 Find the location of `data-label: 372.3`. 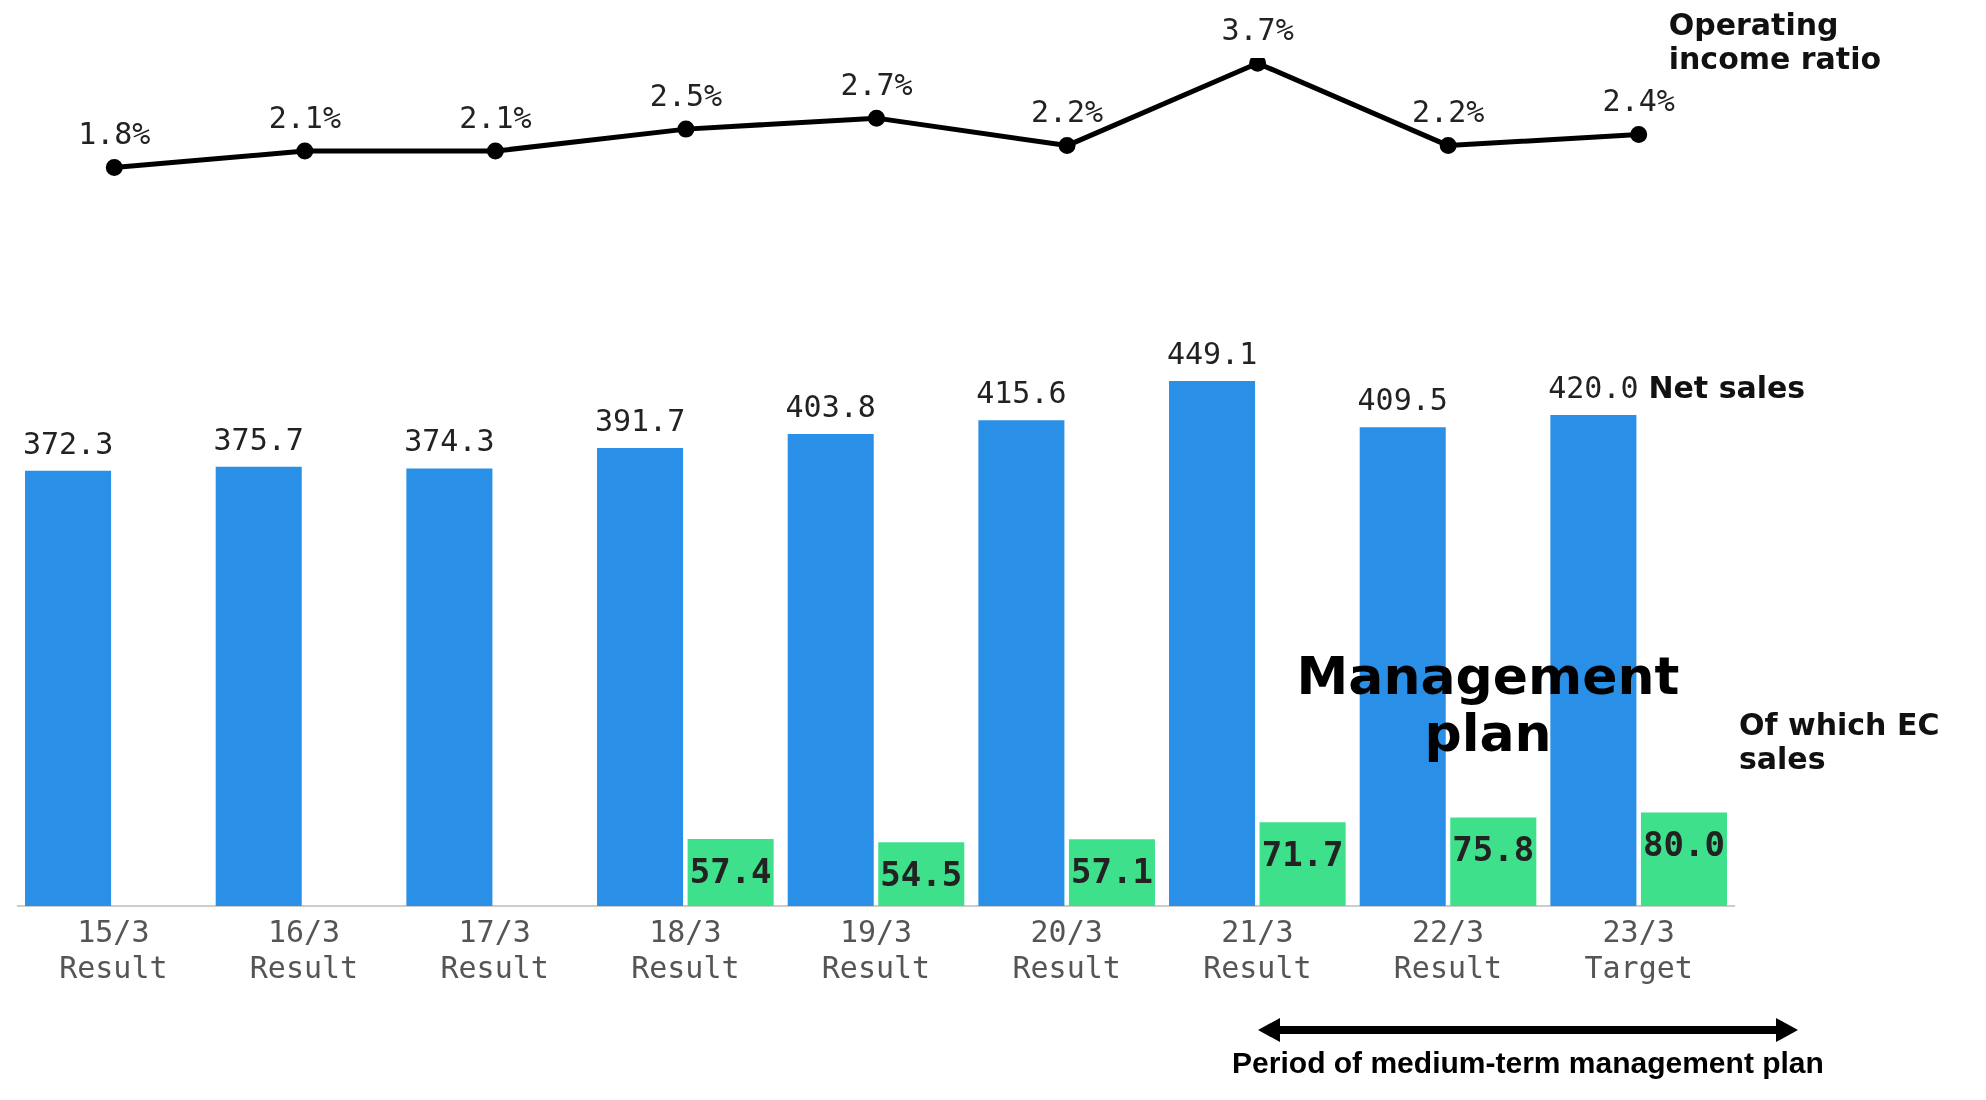

data-label: 372.3 is located at coordinates (68, 443).